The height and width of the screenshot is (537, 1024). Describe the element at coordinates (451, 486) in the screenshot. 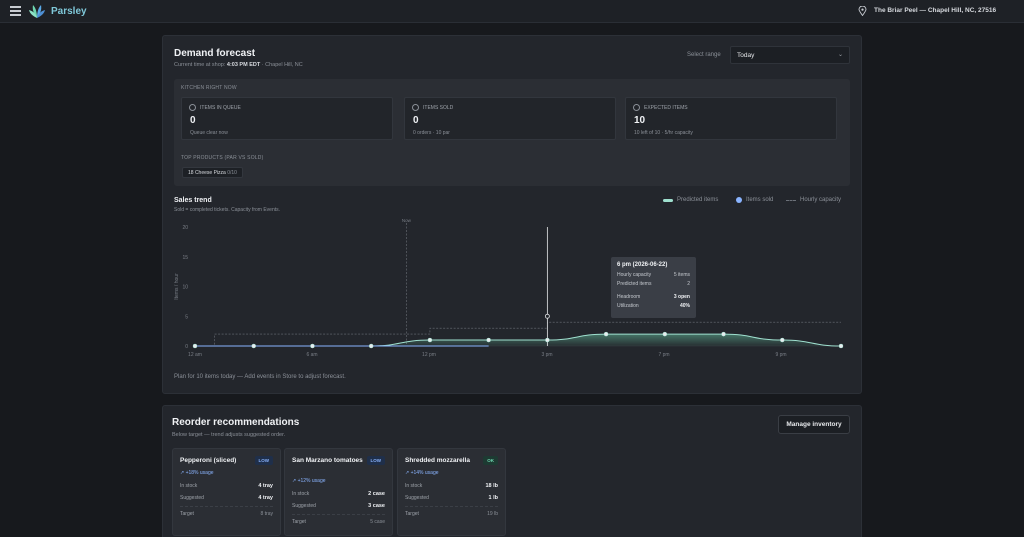

I see `in-stock-row: In stock 18 lb` at that location.